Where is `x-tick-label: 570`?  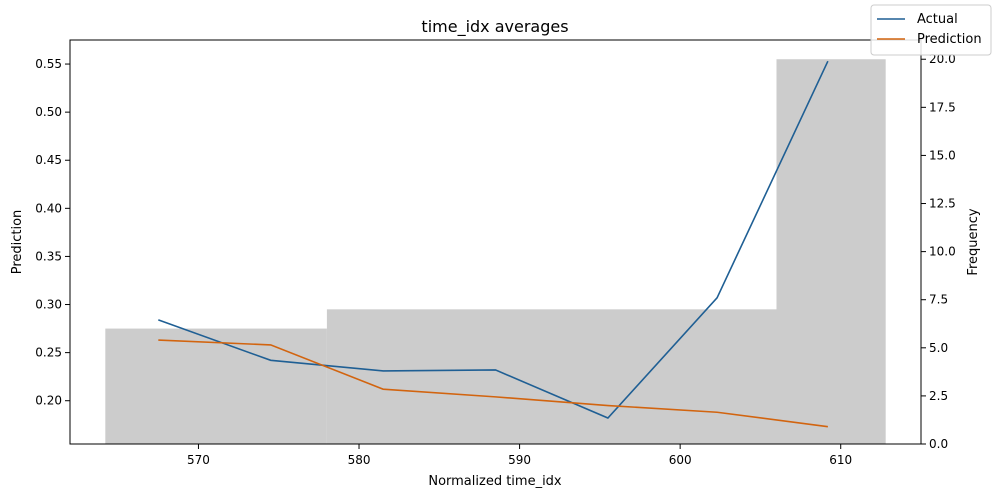 x-tick-label: 570 is located at coordinates (198, 460).